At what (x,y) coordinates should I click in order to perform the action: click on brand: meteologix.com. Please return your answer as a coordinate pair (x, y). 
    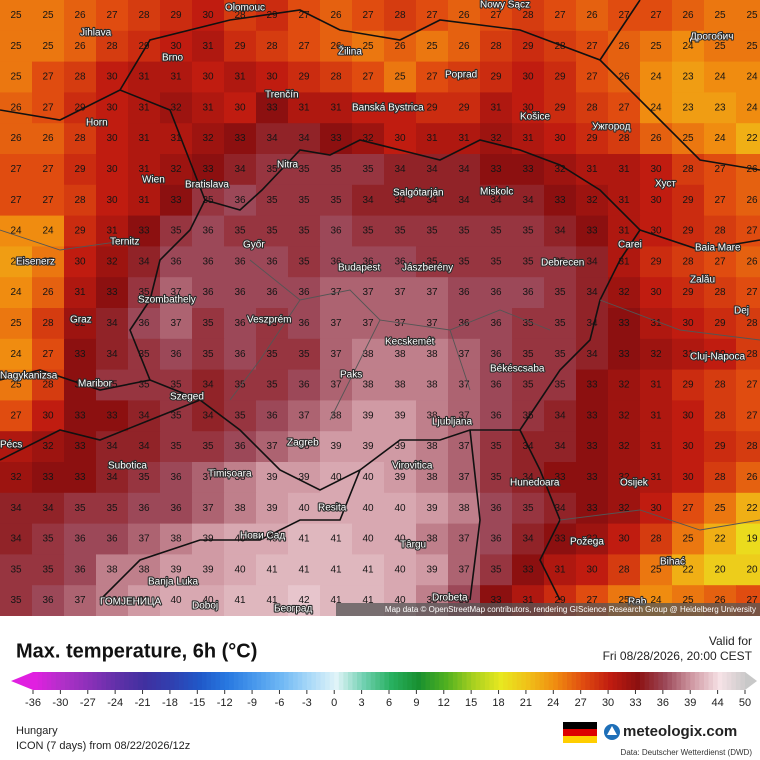
    Looking at the image, I should click on (680, 731).